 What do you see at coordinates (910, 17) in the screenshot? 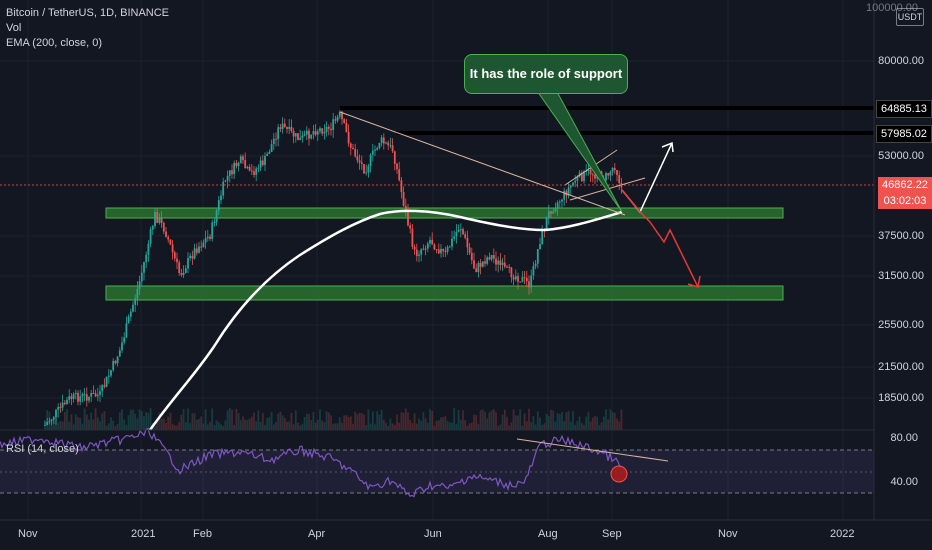
I see `currency-unit-button: USDT` at bounding box center [910, 17].